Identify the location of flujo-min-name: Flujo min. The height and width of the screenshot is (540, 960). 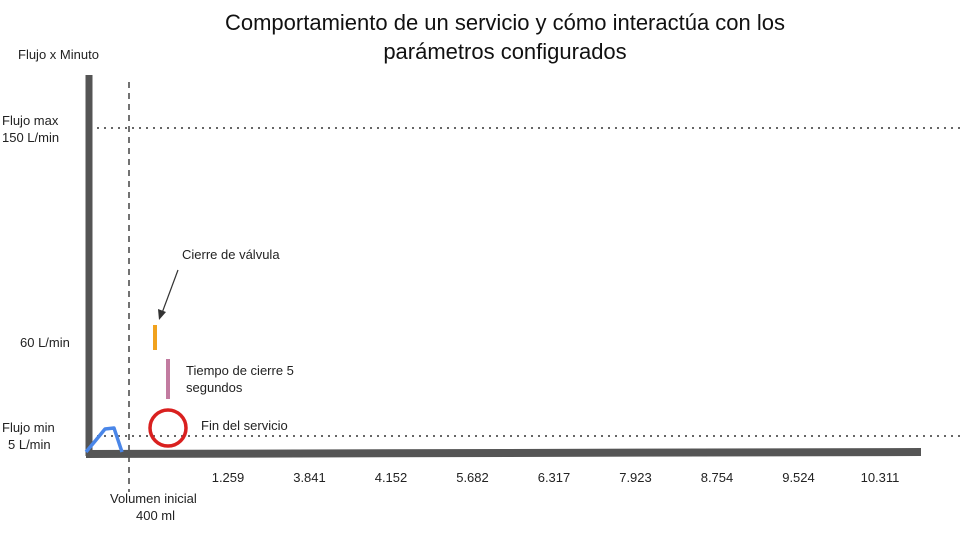
(28, 427).